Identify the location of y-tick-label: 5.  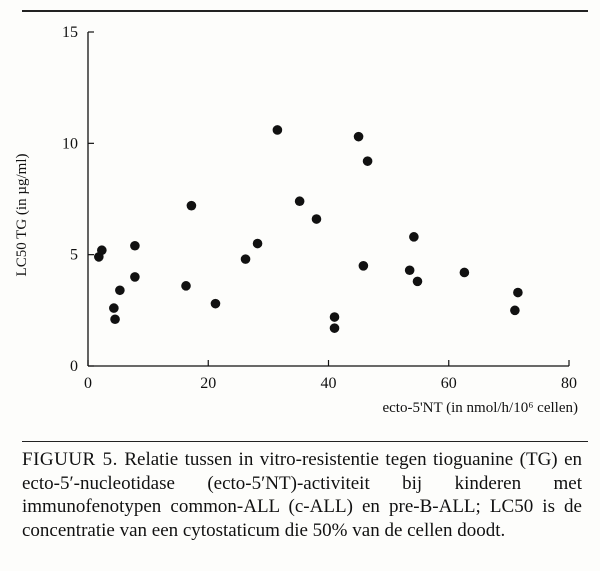
(74, 255).